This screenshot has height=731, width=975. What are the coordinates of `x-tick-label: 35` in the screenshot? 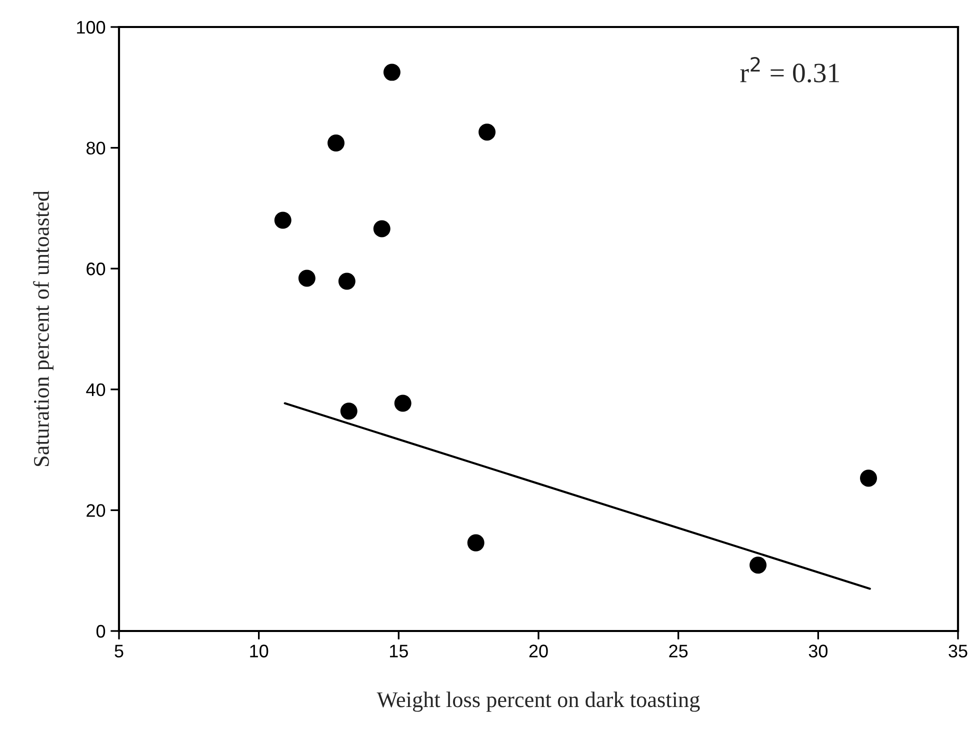 It's located at (958, 651).